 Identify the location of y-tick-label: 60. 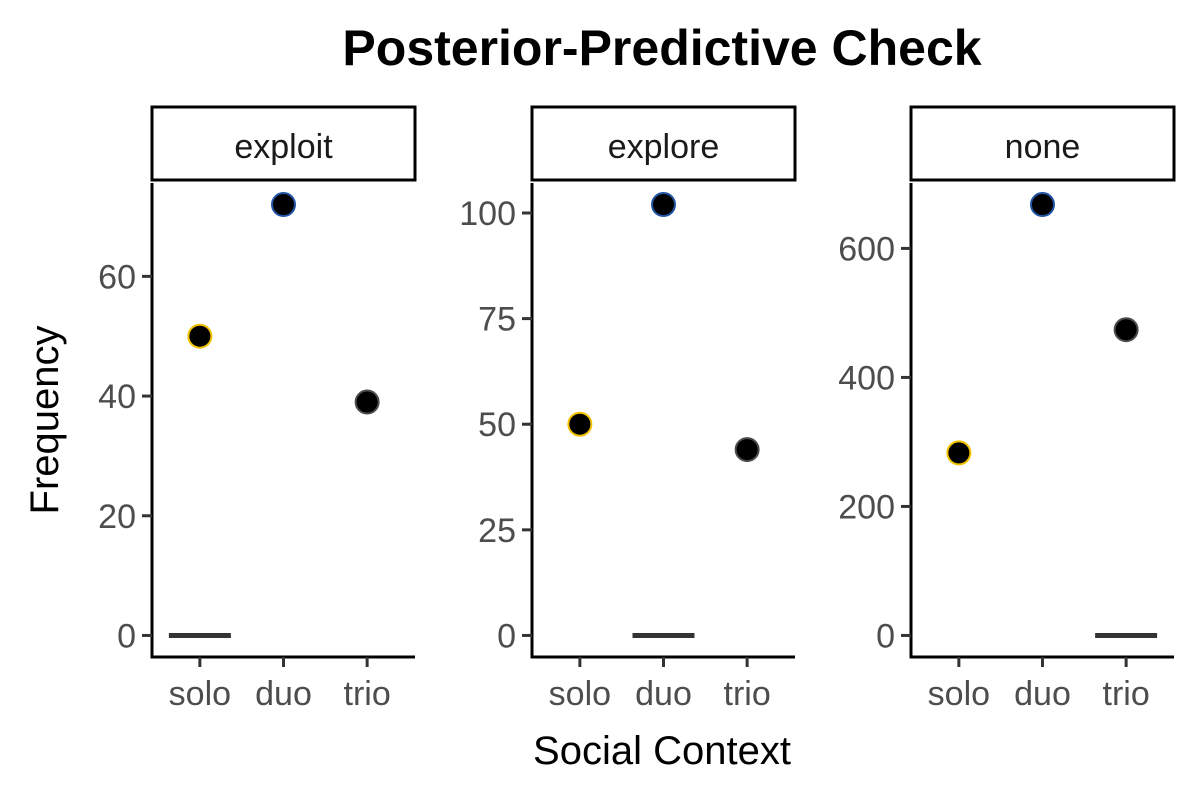
(117, 277).